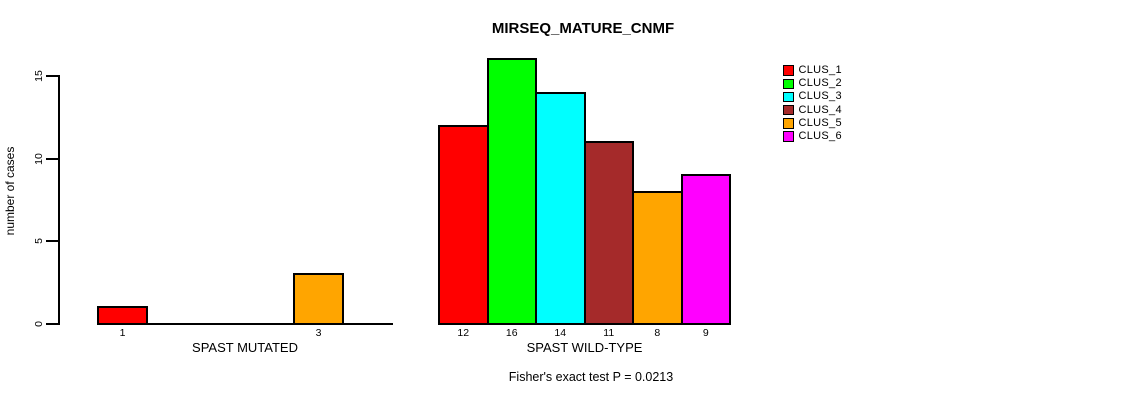 The width and height of the screenshot is (1140, 400). Describe the element at coordinates (820, 122) in the screenshot. I see `legend-label: CLUS_5` at that location.